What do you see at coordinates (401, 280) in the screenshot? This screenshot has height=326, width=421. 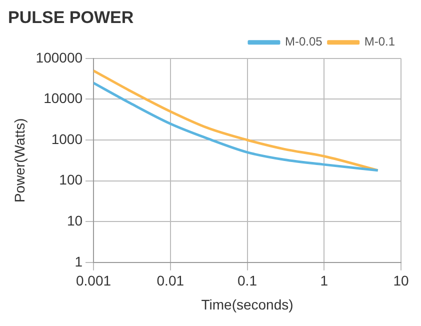 I see `x-tick-label: 10` at bounding box center [401, 280].